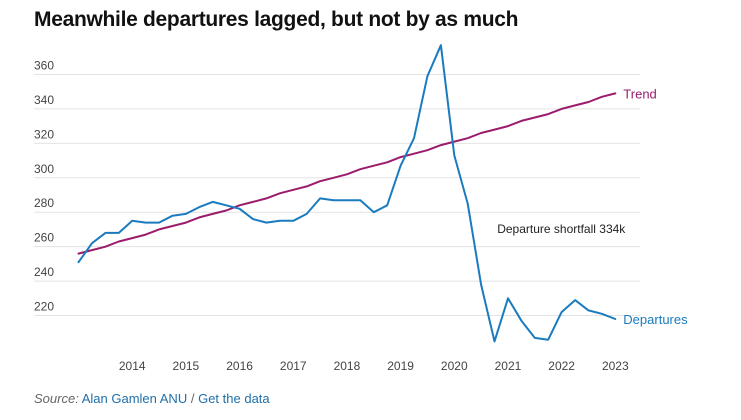  Describe the element at coordinates (134, 398) in the screenshot. I see `source-author-link: Alan Gamlen ANU` at that location.